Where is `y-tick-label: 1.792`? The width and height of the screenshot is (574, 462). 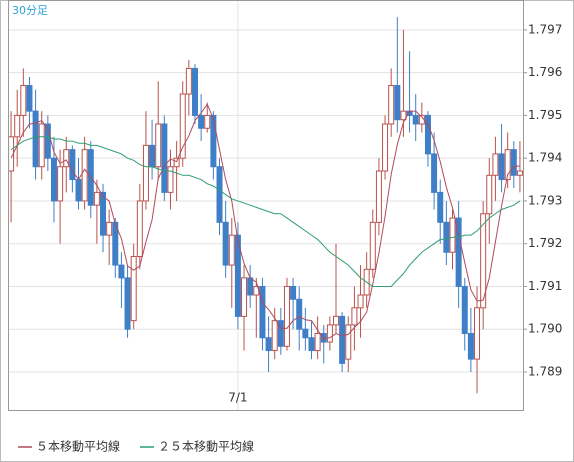
y-tick-label: 1.792 is located at coordinates (545, 243).